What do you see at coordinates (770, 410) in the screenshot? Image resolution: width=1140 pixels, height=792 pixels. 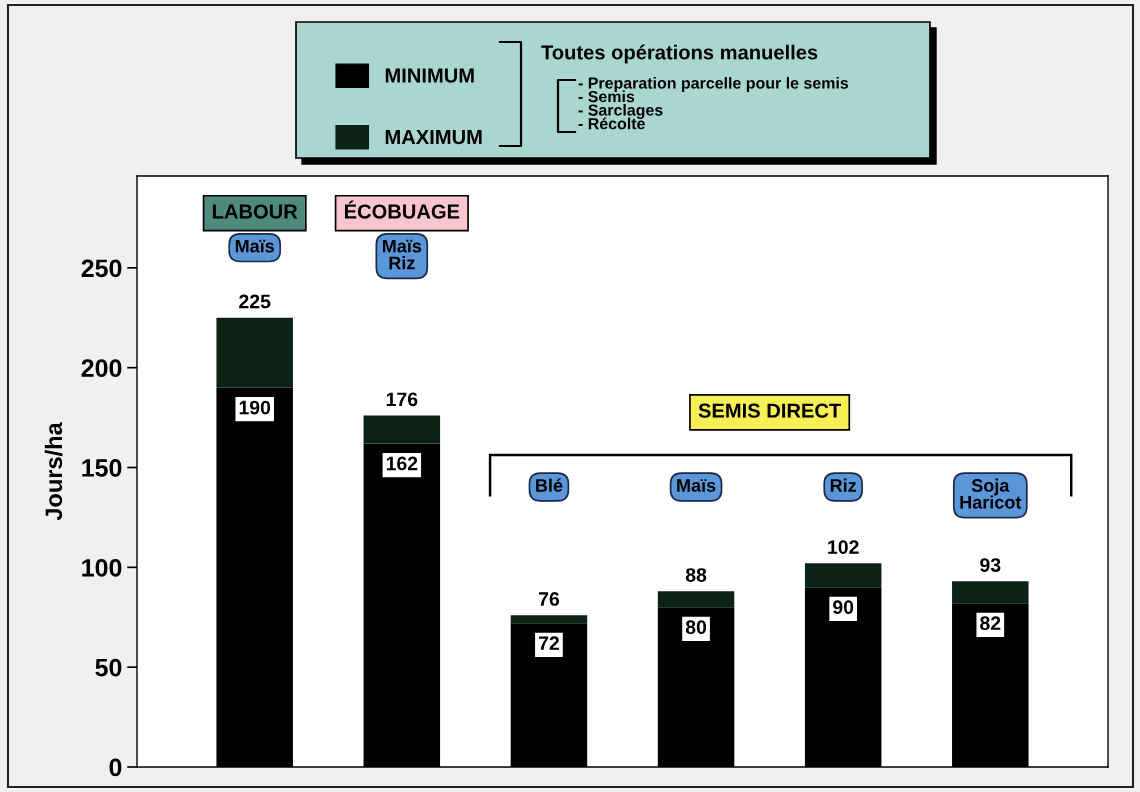 I see `annotation: SEMIS DIRECT` at bounding box center [770, 410].